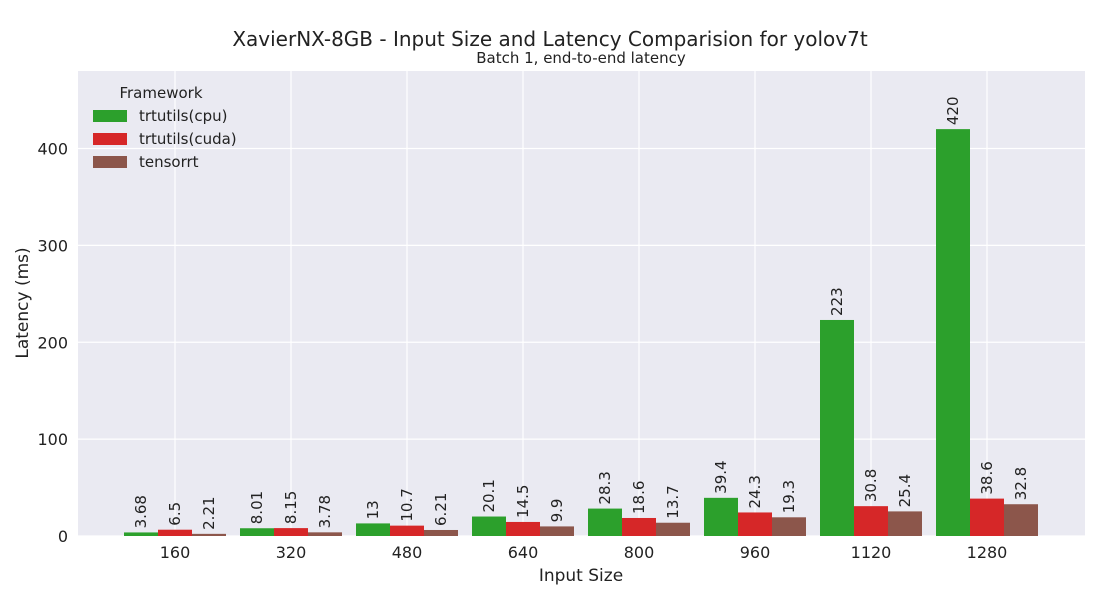 Image resolution: width=1100 pixels, height=600 pixels. I want to click on bar-value-label: 13.7, so click(673, 501).